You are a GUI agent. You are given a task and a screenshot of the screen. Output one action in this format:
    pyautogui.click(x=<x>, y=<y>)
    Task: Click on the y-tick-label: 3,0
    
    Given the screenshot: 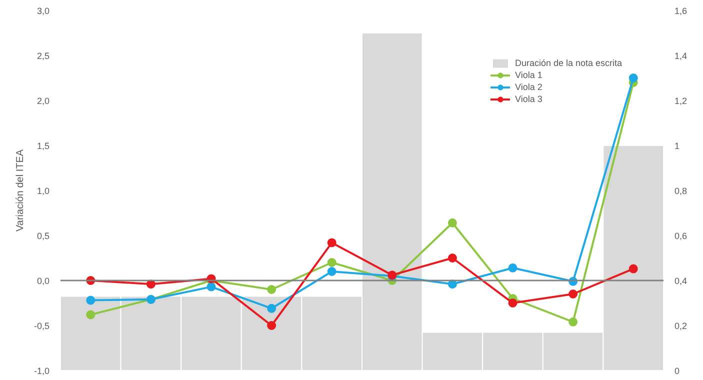 What is the action you would take?
    pyautogui.click(x=43, y=11)
    